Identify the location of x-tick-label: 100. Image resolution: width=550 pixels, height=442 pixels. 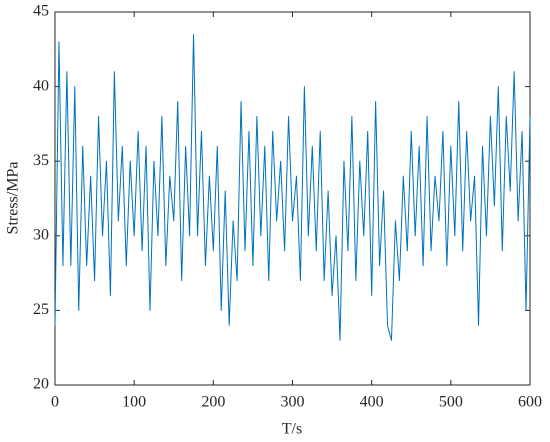
(134, 402).